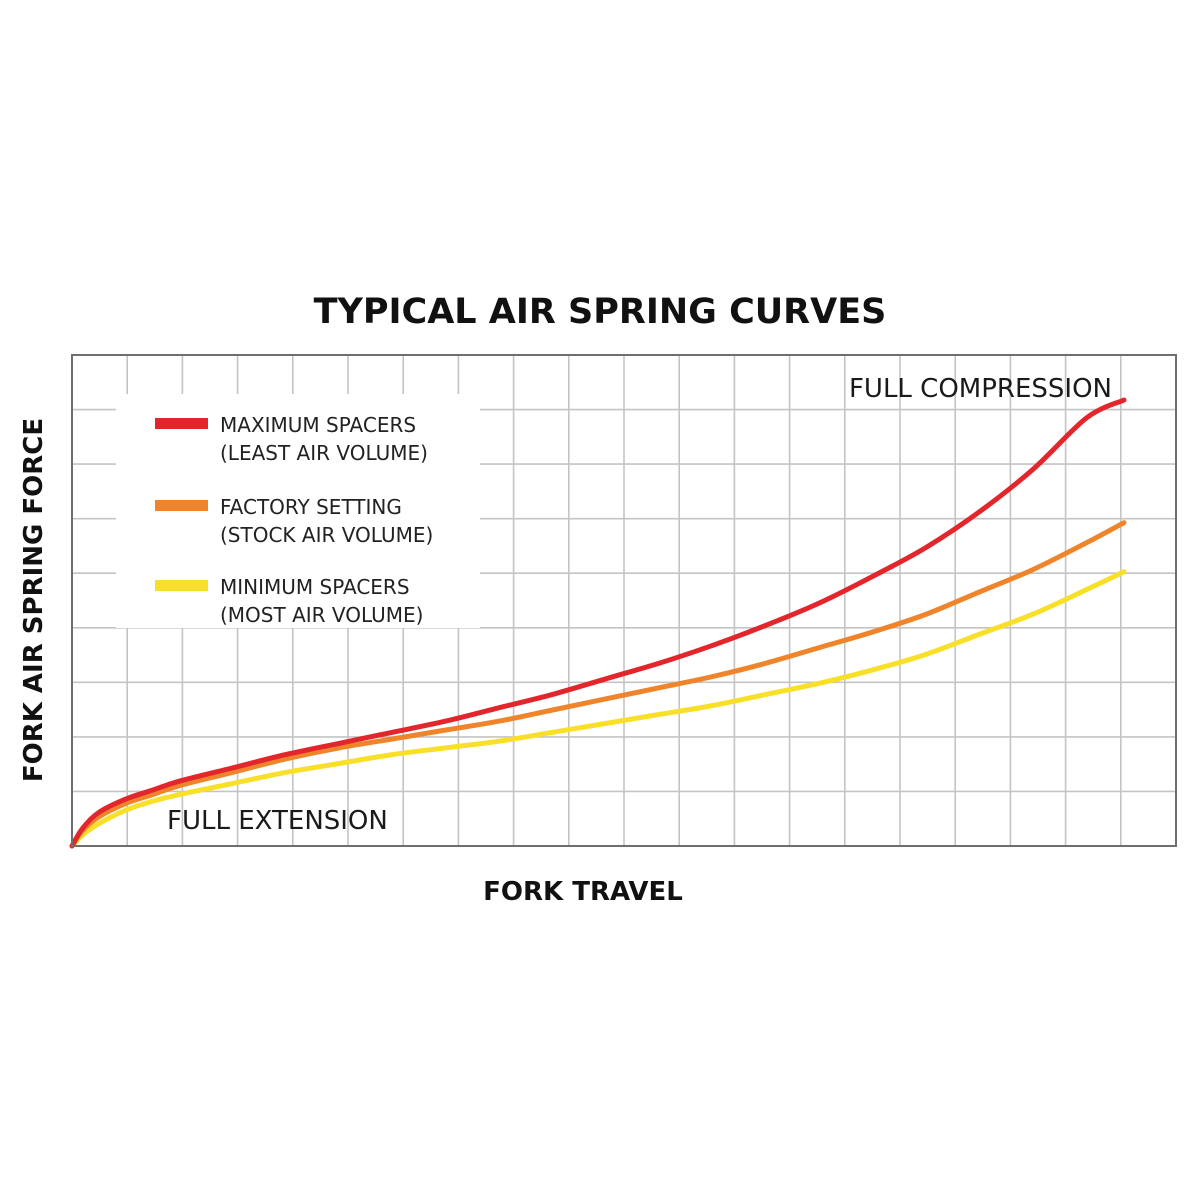 The width and height of the screenshot is (1200, 1200). Describe the element at coordinates (980, 389) in the screenshot. I see `annotation-full-compression: FULL COMPRESSION` at that location.